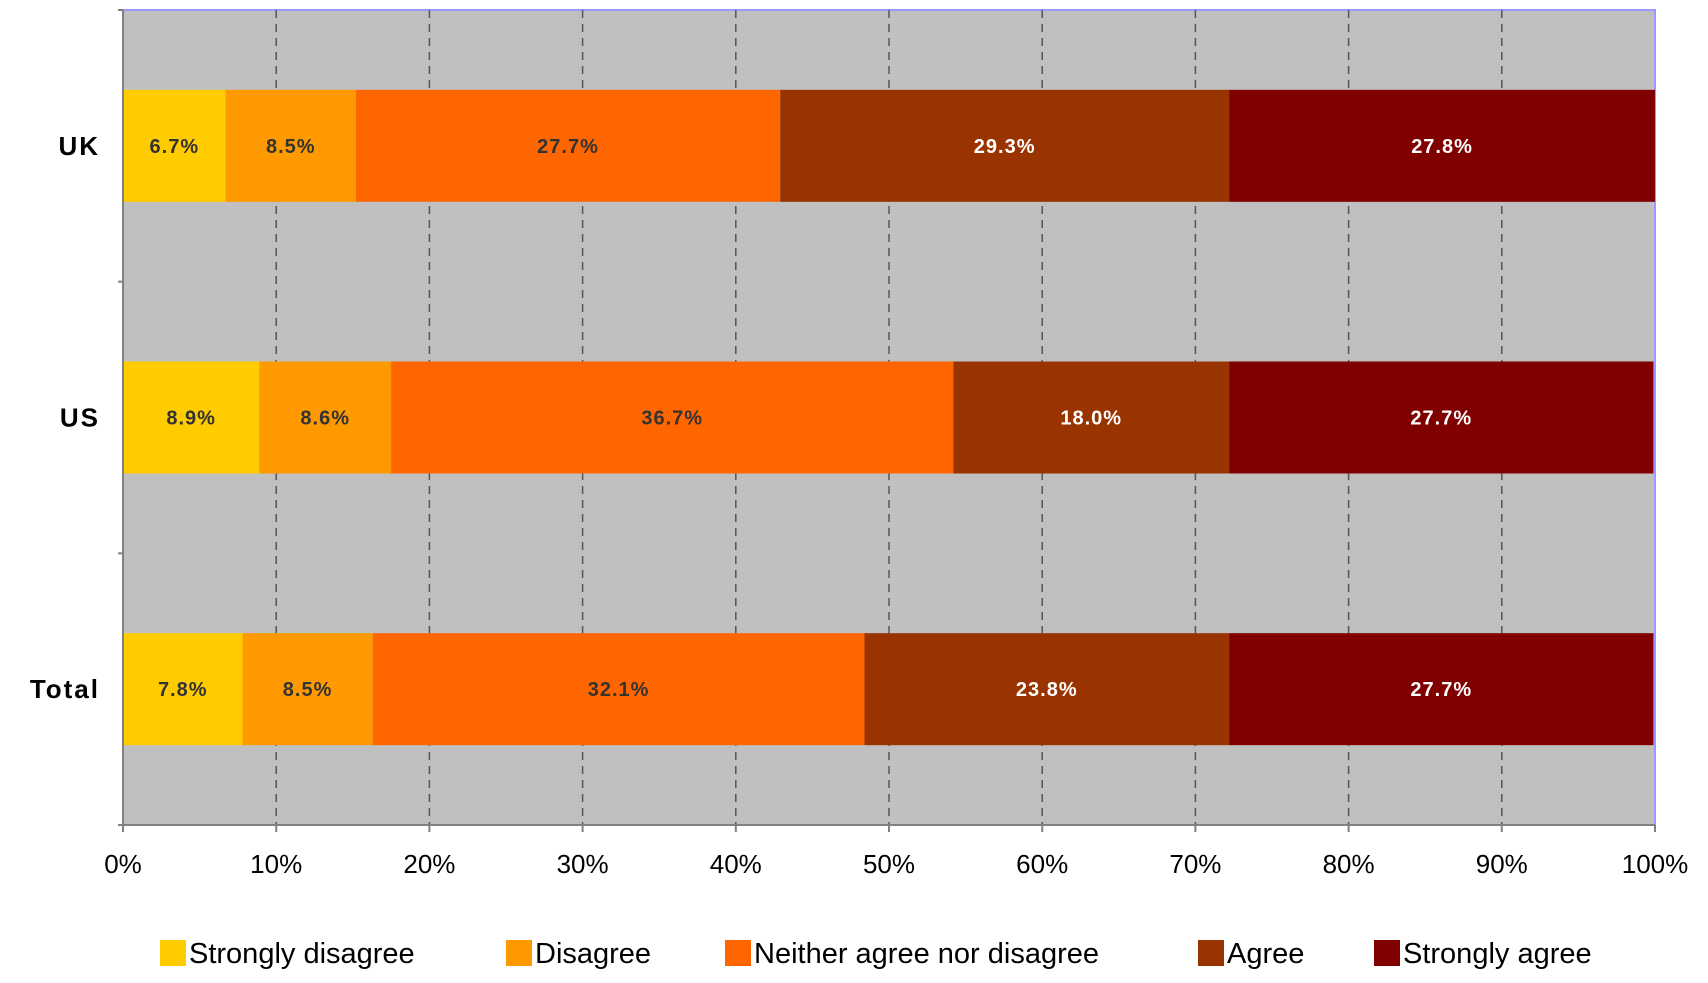 This screenshot has width=1708, height=983. I want to click on x-tick-label: 50%, so click(889, 864).